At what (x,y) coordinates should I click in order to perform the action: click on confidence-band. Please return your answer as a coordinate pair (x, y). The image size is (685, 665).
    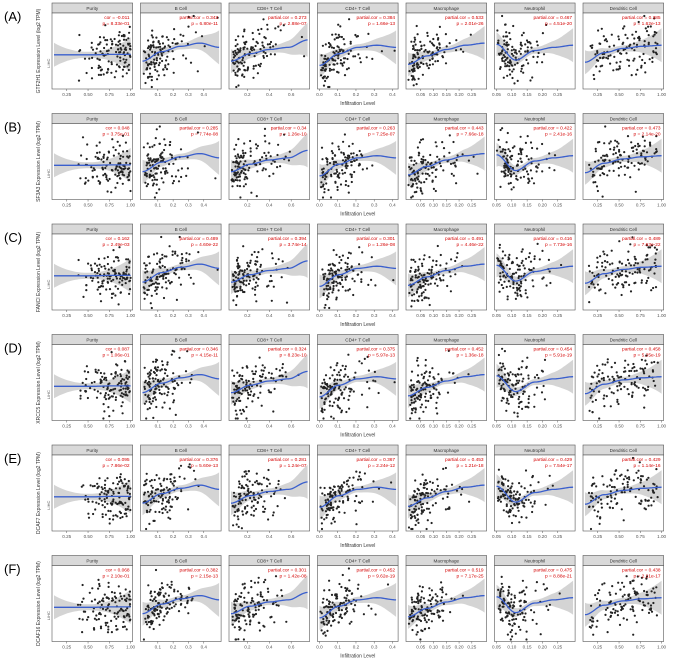
    Looking at the image, I should click on (181, 604).